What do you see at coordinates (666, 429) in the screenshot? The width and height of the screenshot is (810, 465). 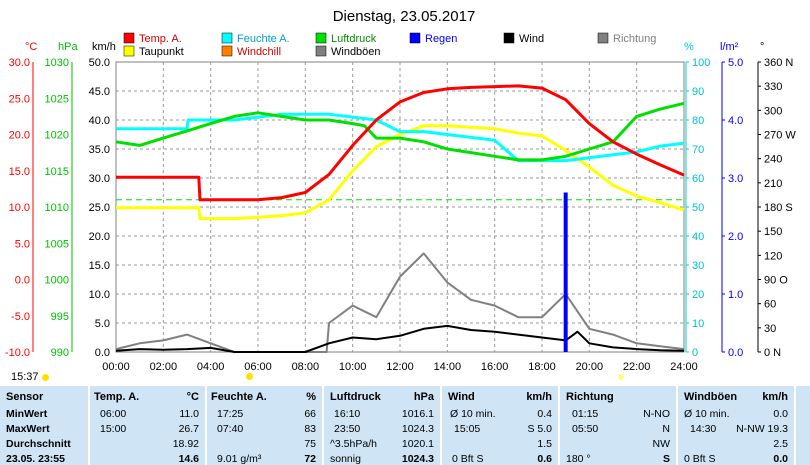 I see `direction-max-value: N` at bounding box center [666, 429].